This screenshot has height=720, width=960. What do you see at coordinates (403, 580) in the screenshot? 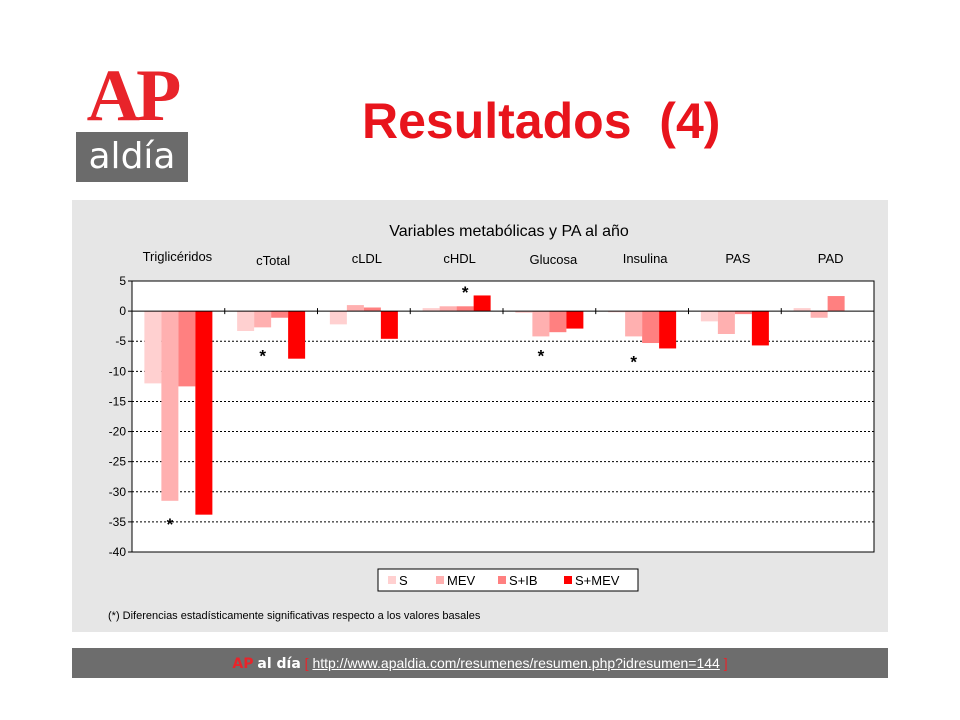
I see `legend-label: S` at bounding box center [403, 580].